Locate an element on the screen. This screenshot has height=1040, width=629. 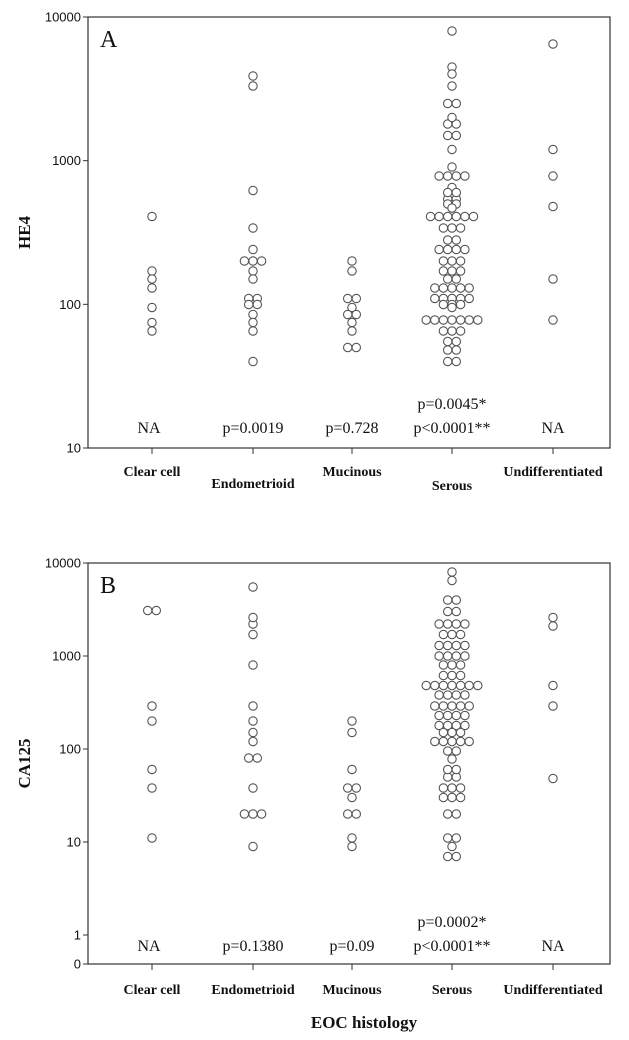
a-ytick-label: 100 is located at coordinates (70, 304).